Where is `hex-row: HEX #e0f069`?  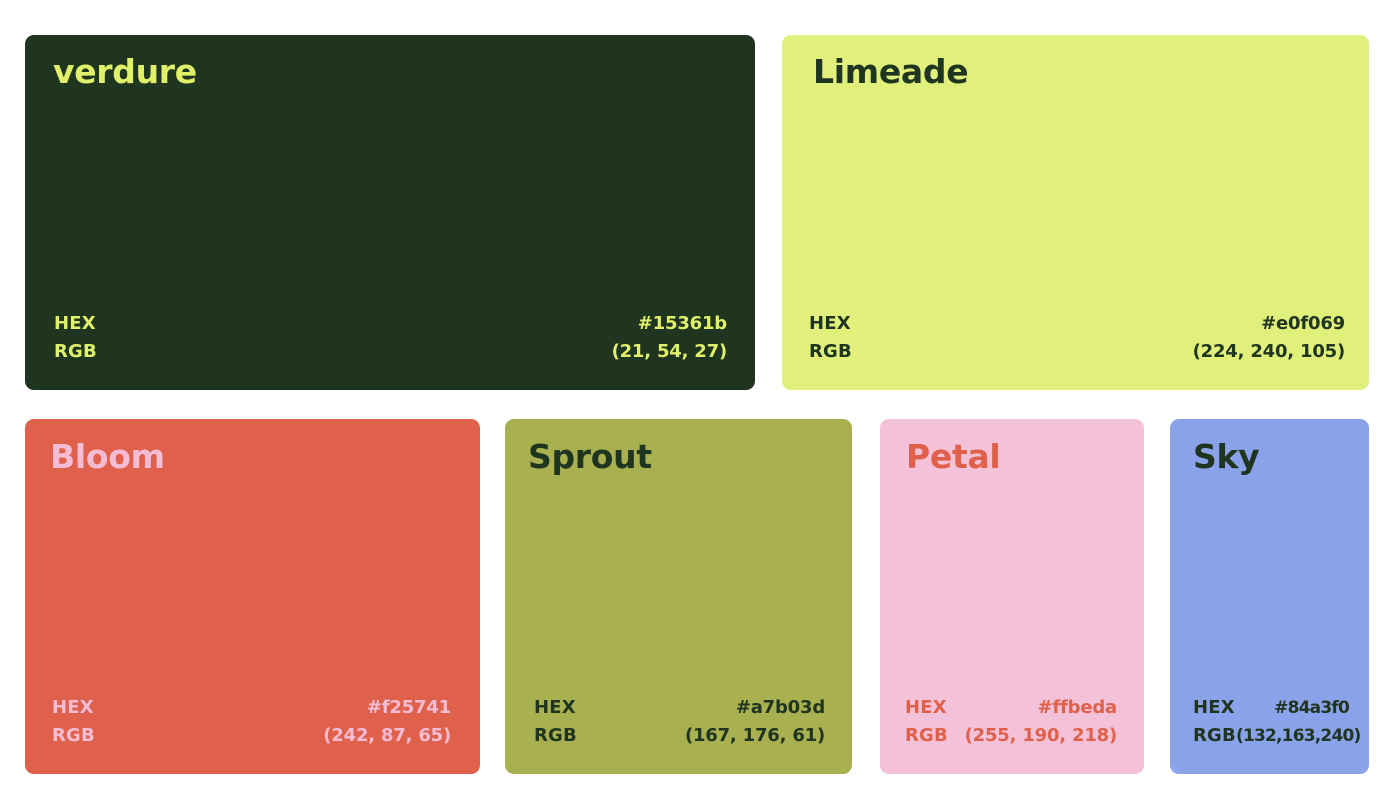 hex-row: HEX #e0f069 is located at coordinates (1077, 324).